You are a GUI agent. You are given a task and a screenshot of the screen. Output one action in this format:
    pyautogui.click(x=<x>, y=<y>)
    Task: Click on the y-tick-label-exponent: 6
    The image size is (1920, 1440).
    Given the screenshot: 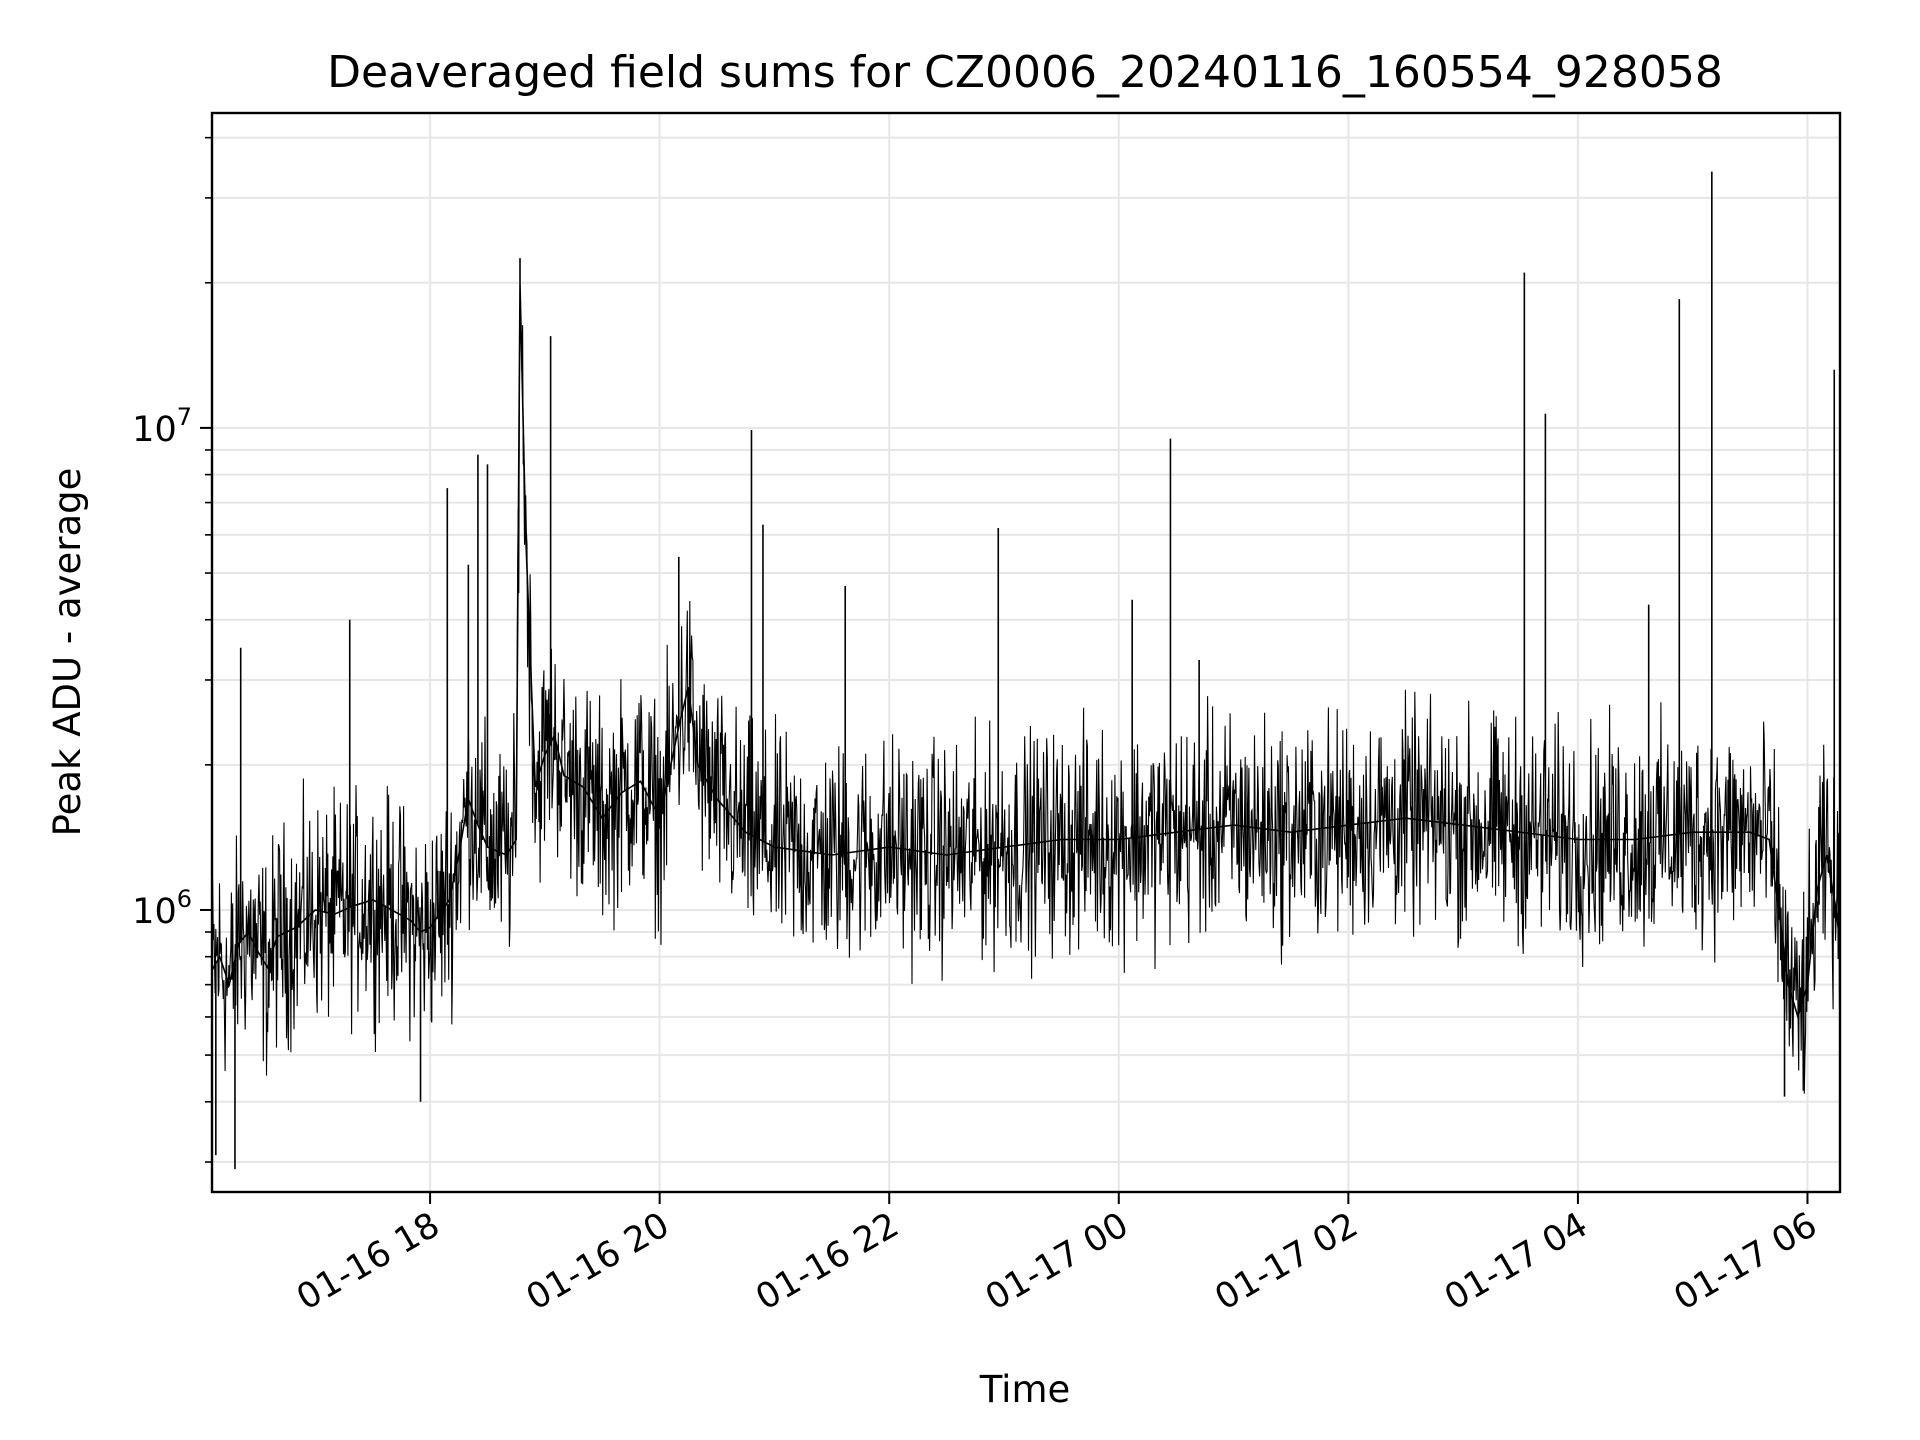 What is the action you would take?
    pyautogui.click(x=184, y=899)
    